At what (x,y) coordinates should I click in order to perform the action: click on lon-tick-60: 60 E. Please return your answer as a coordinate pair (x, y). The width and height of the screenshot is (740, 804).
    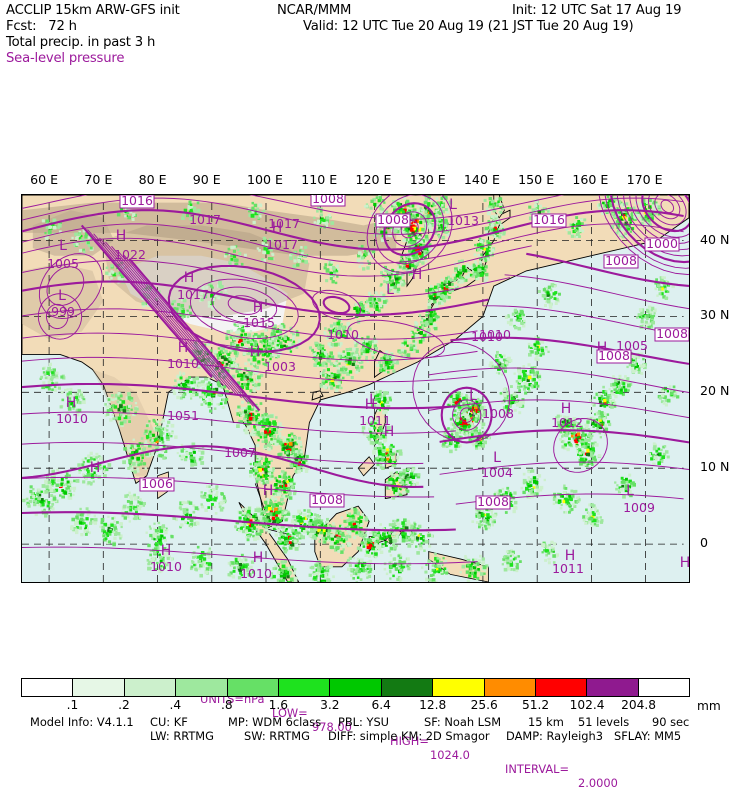
    Looking at the image, I should click on (44, 179).